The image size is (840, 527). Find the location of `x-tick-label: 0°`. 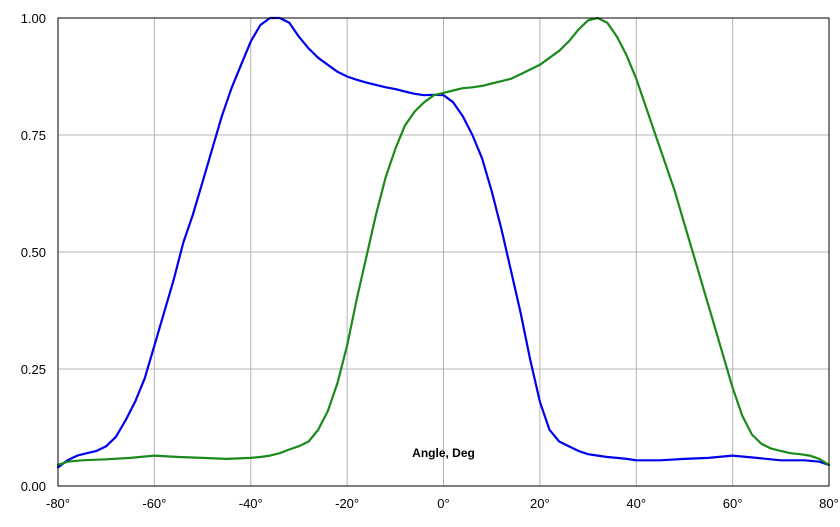

x-tick-label: 0° is located at coordinates (443, 503).